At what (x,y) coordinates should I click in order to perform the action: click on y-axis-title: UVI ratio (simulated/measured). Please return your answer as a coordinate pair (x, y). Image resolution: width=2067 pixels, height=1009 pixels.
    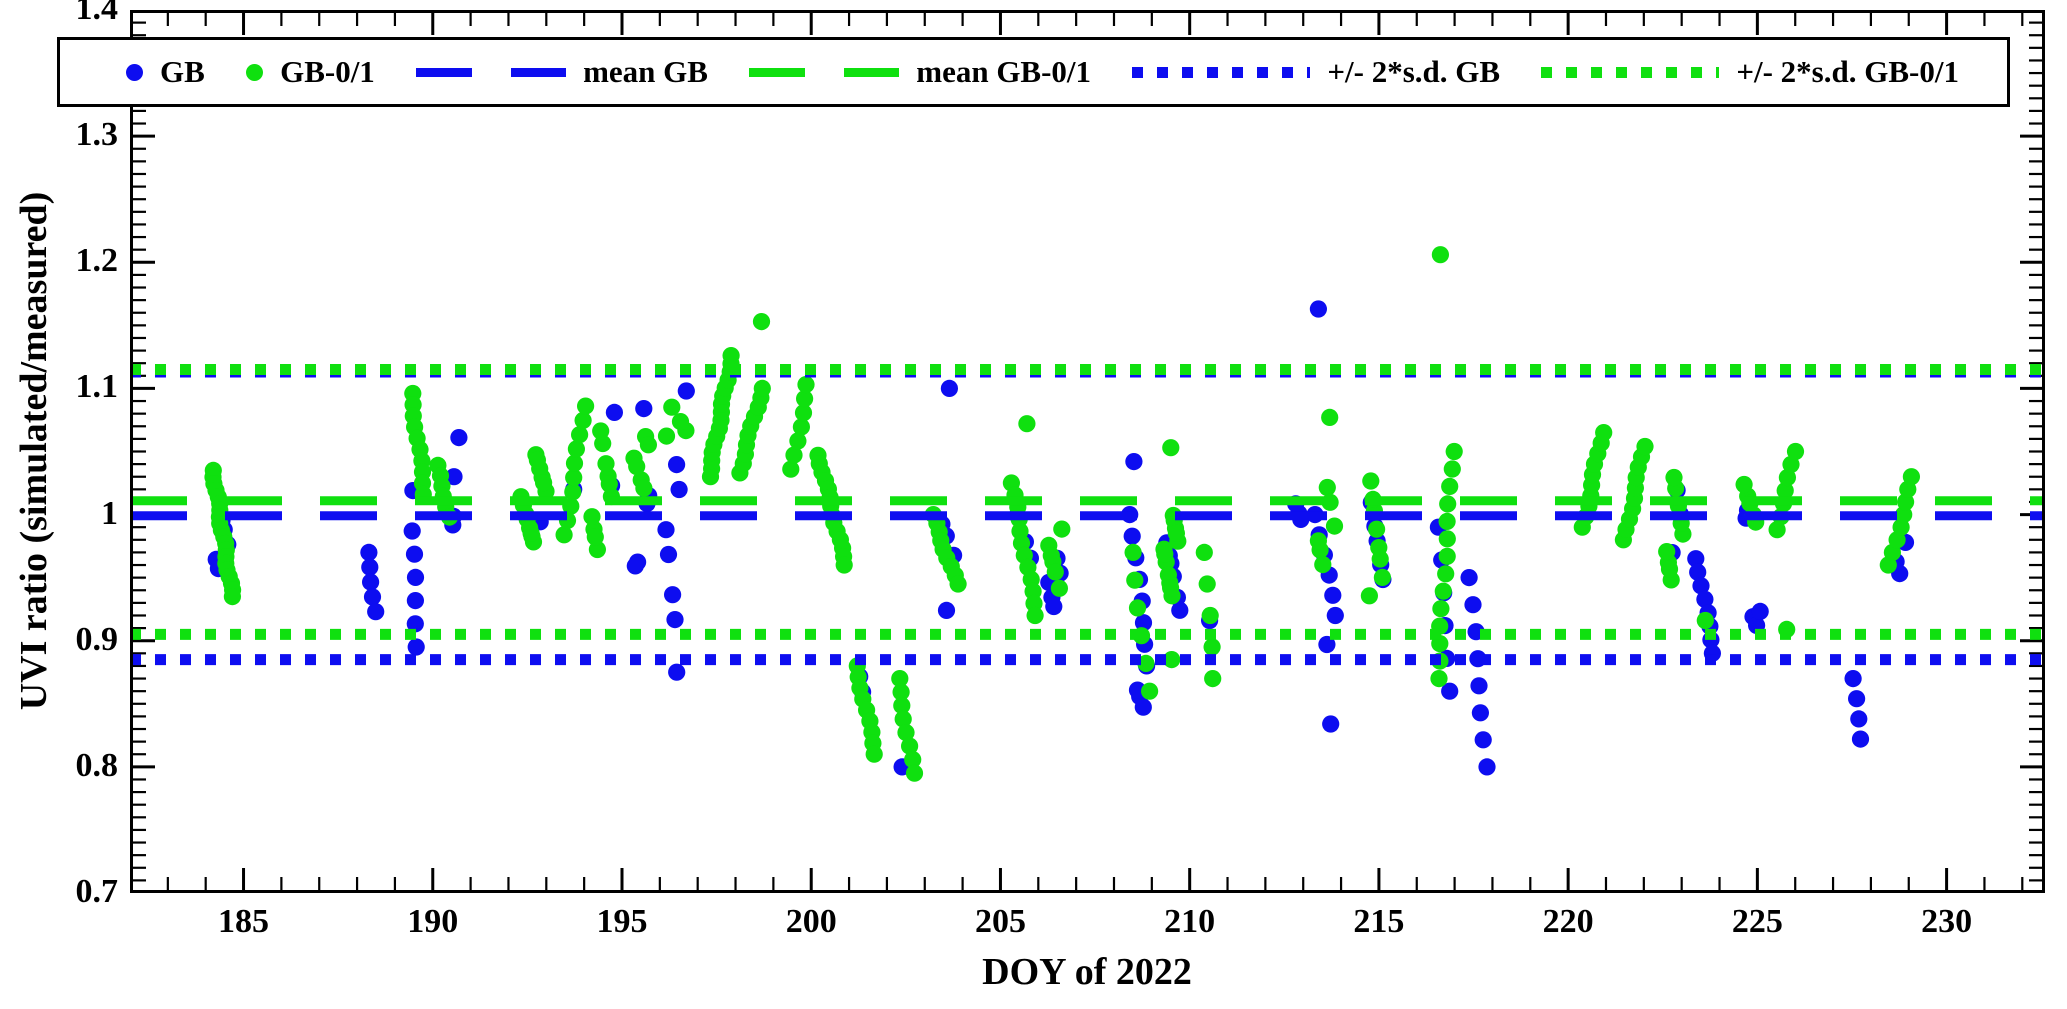
    Looking at the image, I should click on (34, 451).